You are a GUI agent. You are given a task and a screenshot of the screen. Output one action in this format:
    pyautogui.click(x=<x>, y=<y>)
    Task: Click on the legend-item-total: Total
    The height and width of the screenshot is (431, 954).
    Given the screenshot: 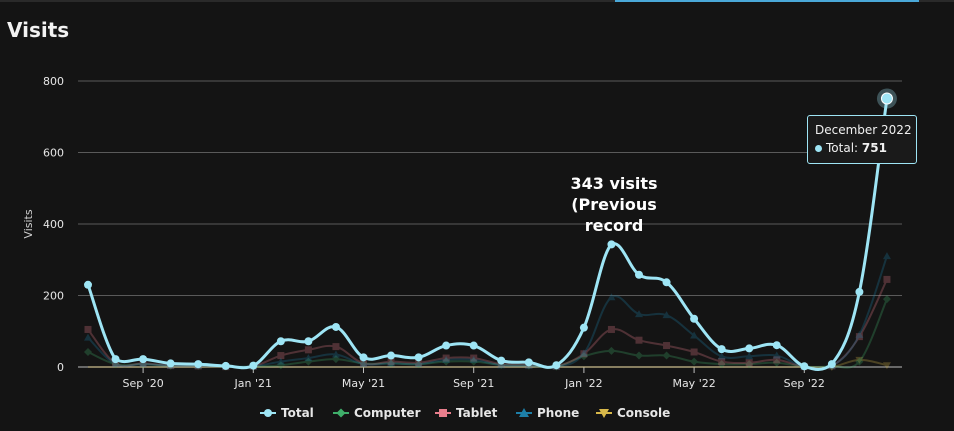 What is the action you would take?
    pyautogui.click(x=287, y=413)
    